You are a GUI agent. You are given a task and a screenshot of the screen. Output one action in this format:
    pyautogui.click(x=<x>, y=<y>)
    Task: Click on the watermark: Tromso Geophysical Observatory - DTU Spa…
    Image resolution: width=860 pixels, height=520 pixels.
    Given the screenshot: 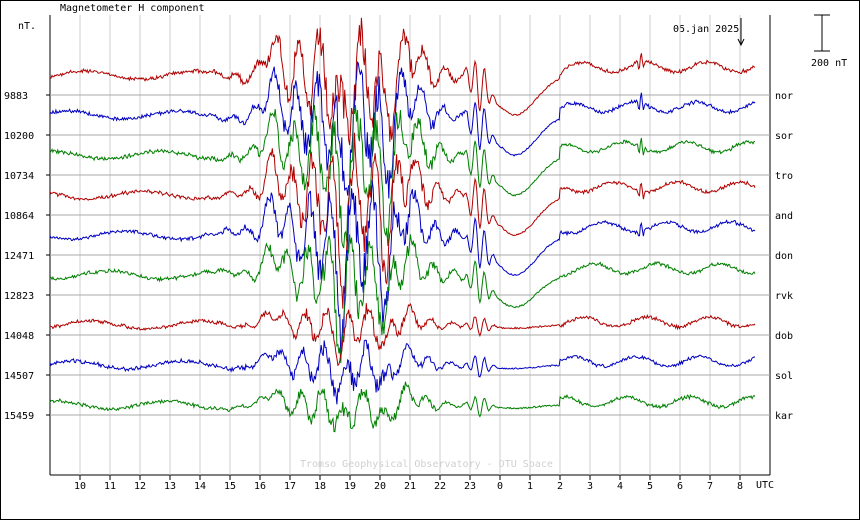 What is the action you would take?
    pyautogui.click(x=426, y=464)
    